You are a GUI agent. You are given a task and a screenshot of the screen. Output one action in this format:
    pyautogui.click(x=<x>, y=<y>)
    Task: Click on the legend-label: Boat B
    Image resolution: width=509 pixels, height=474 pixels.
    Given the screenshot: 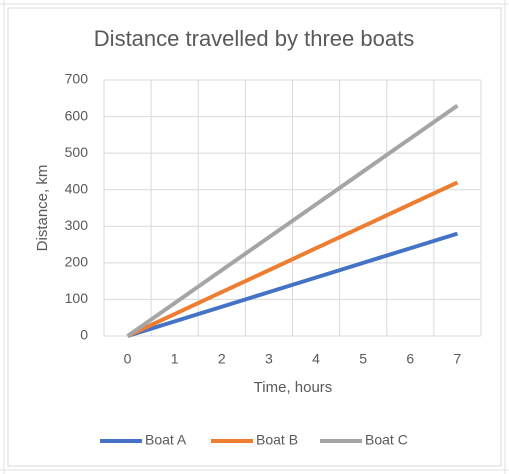 What is the action you would take?
    pyautogui.click(x=277, y=440)
    